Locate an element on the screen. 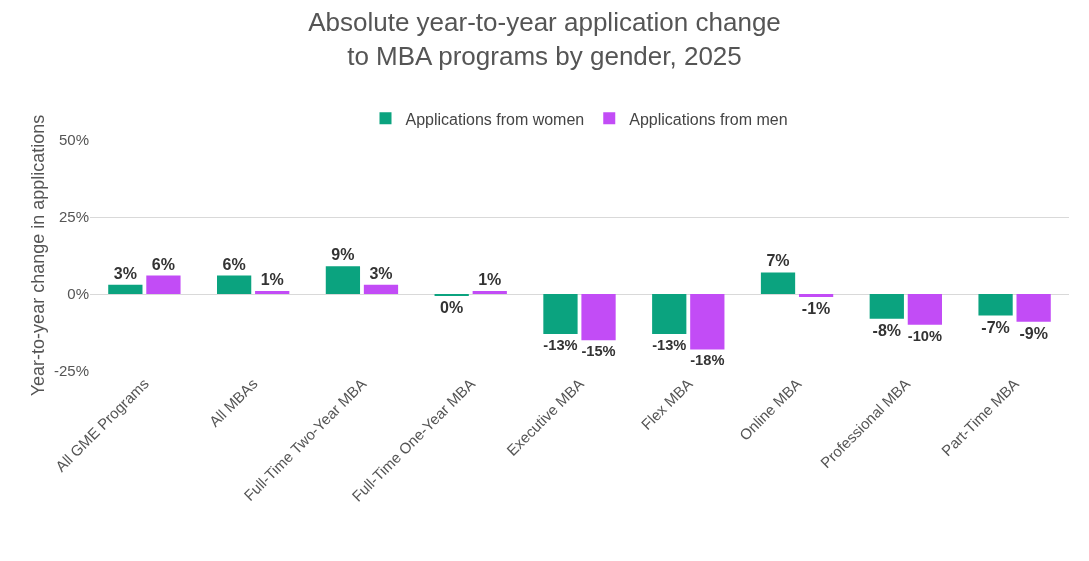 This screenshot has width=1089, height=561. legend-label: Applications from men is located at coordinates (708, 119).